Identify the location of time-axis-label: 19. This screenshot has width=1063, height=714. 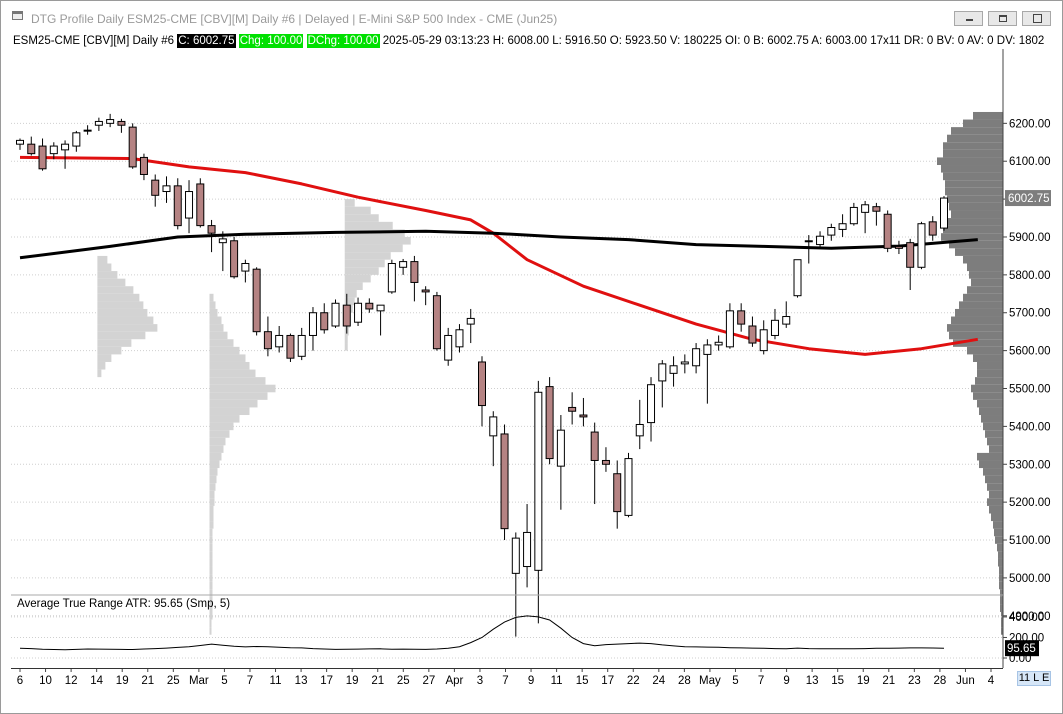
(122, 681).